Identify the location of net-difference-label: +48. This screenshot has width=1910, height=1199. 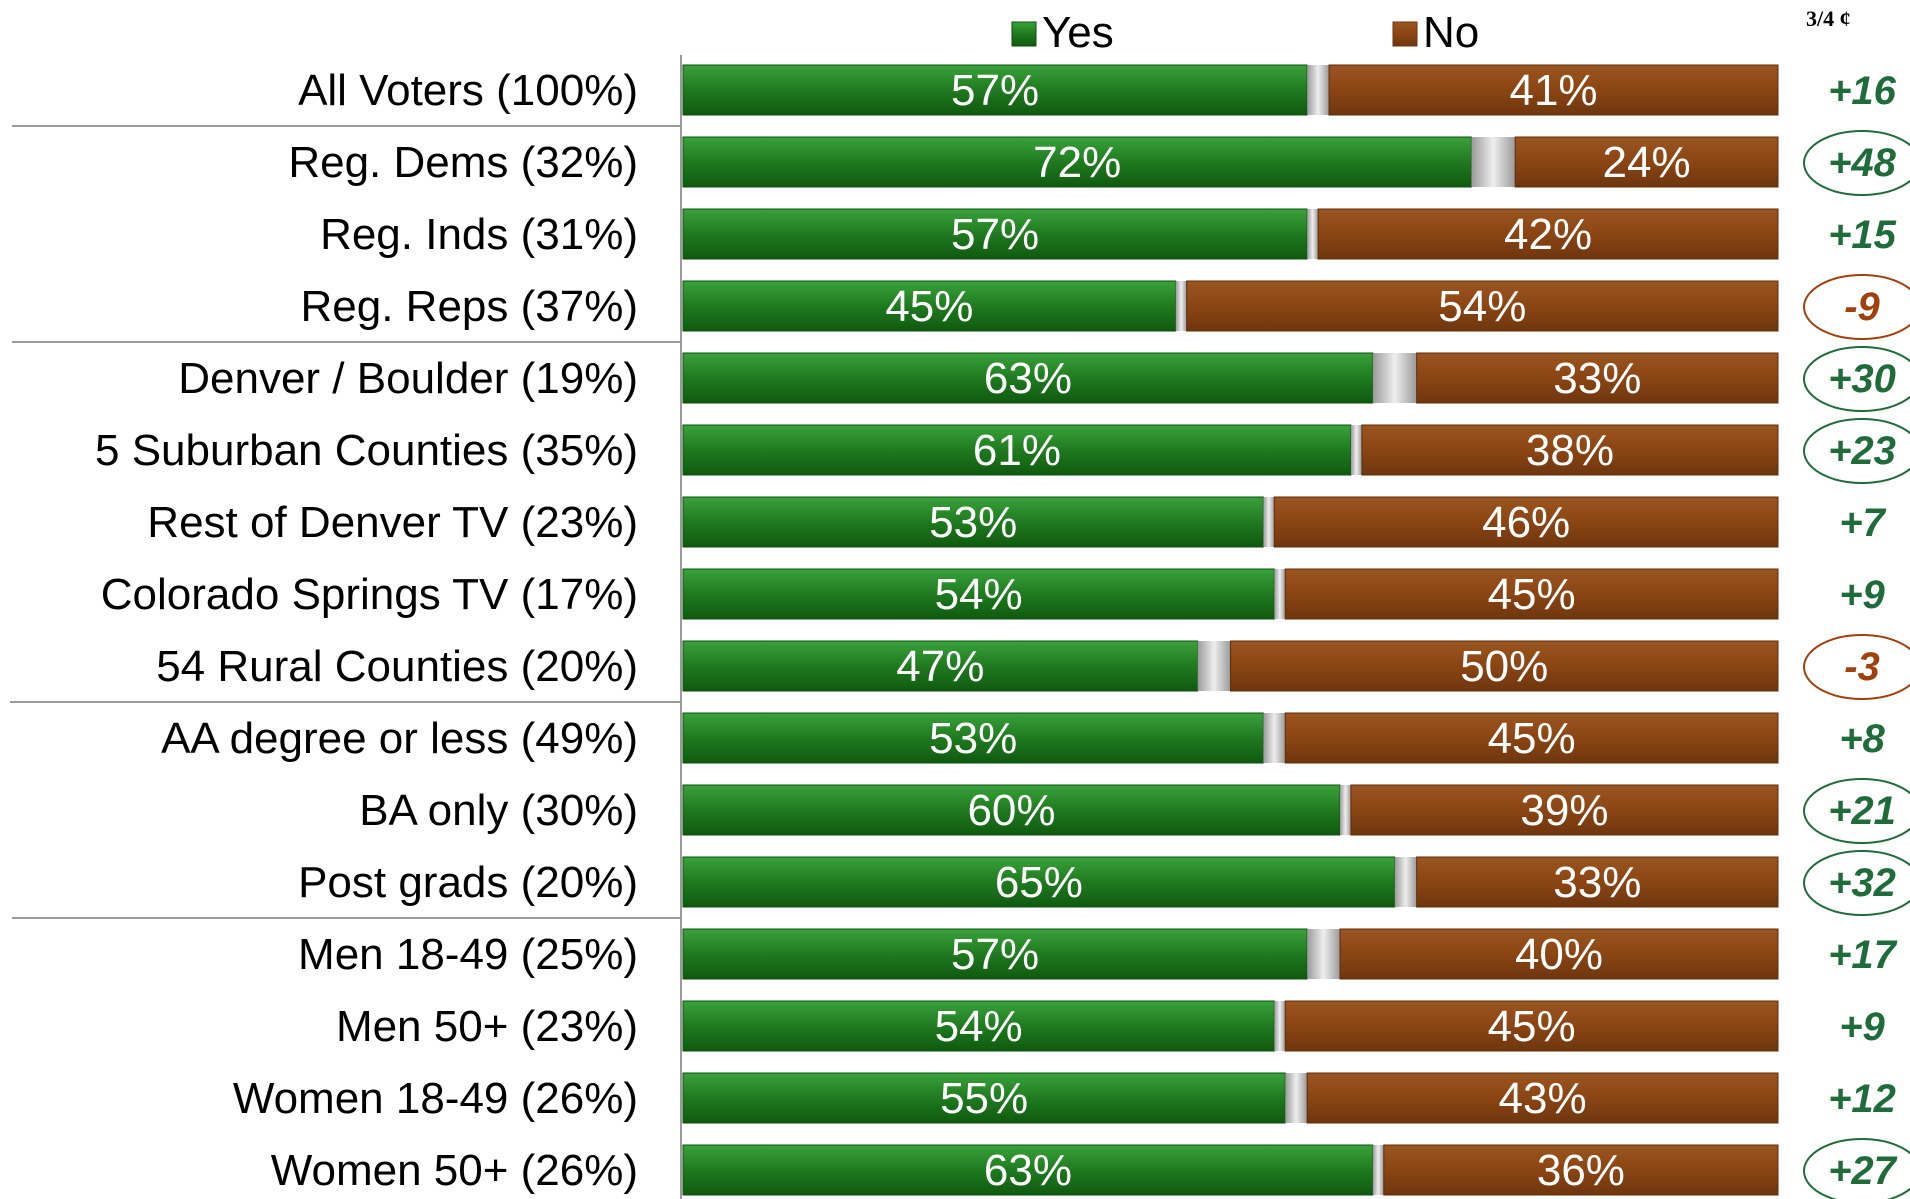
(1862, 163).